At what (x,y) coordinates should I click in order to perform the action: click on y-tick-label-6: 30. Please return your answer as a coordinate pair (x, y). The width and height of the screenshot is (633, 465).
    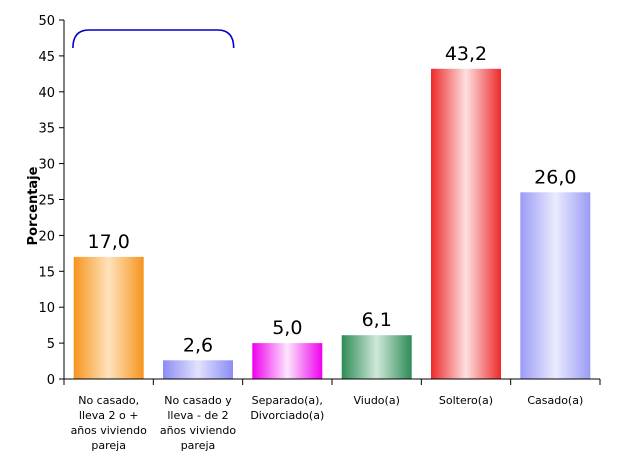
    Looking at the image, I should click on (46, 165).